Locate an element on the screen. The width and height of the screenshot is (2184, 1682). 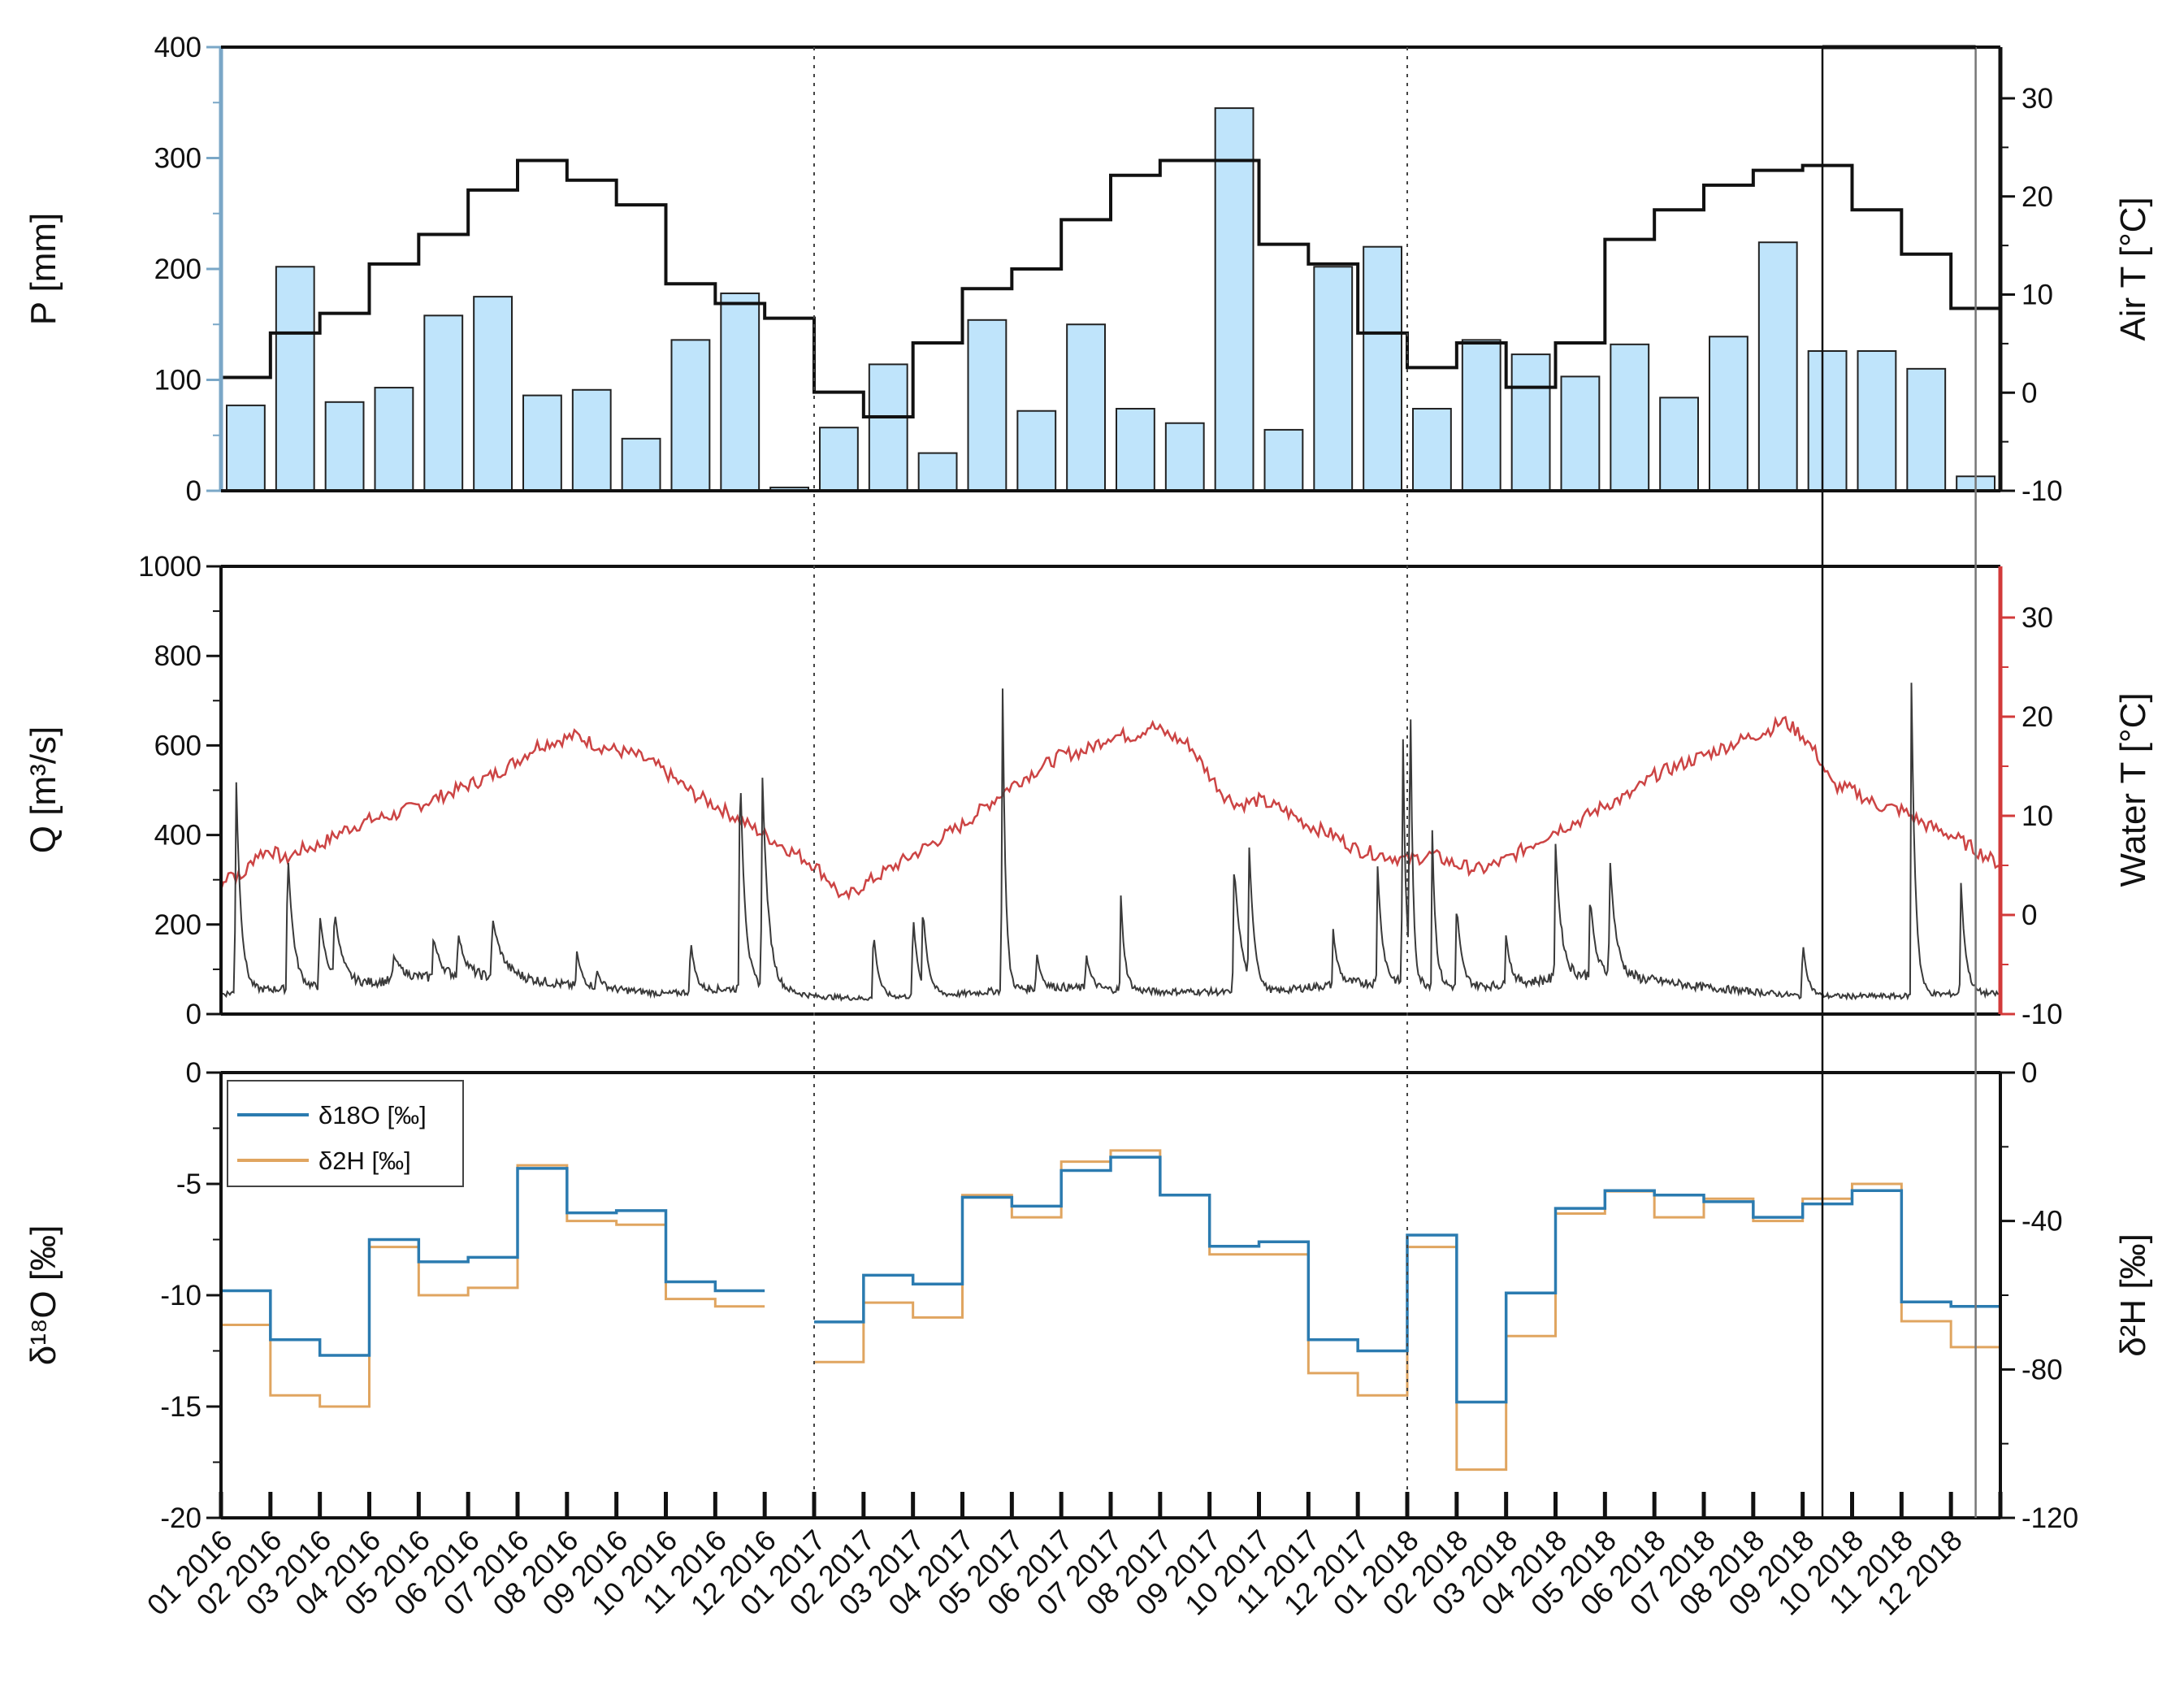
airtemp-axis-tick-label: 0 is located at coordinates (2029, 393).